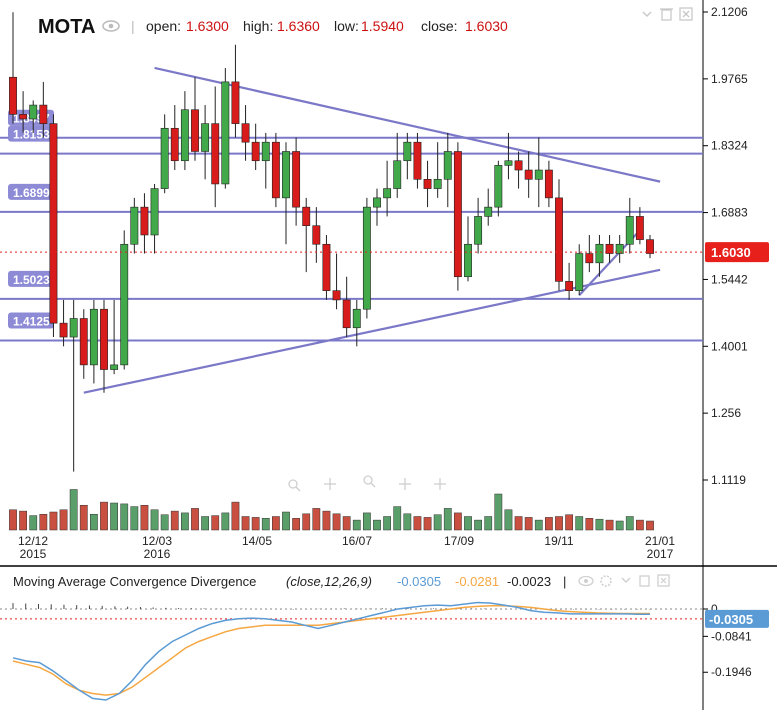  Describe the element at coordinates (31, 320) in the screenshot. I see `level-label-bg` at that location.